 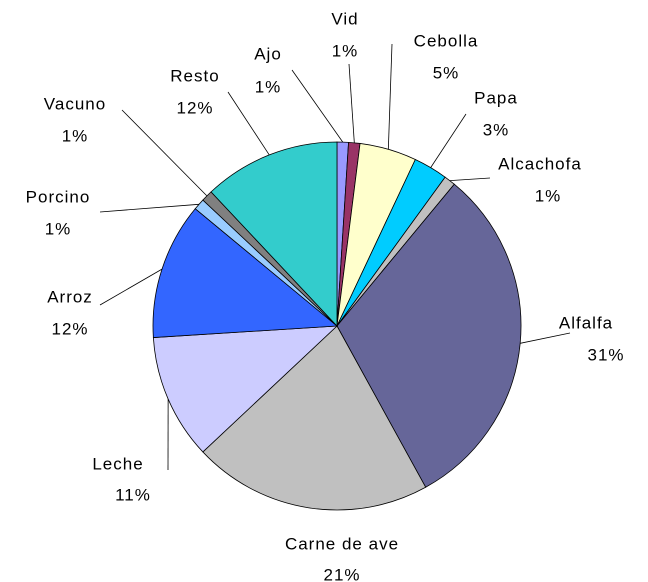 I want to click on slice-label: Ajo, so click(x=268, y=53).